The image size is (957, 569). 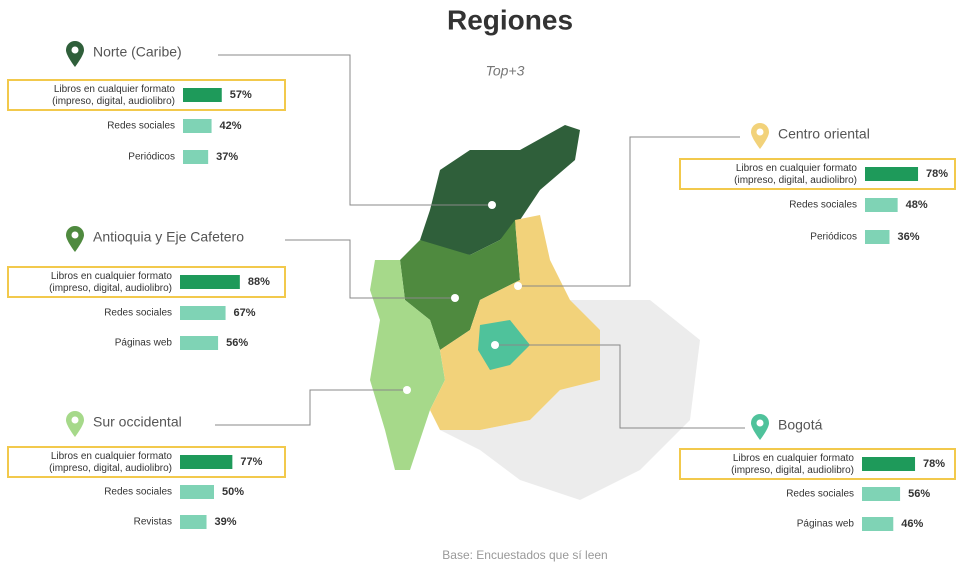 What do you see at coordinates (227, 157) in the screenshot?
I see `value-label: 37%` at bounding box center [227, 157].